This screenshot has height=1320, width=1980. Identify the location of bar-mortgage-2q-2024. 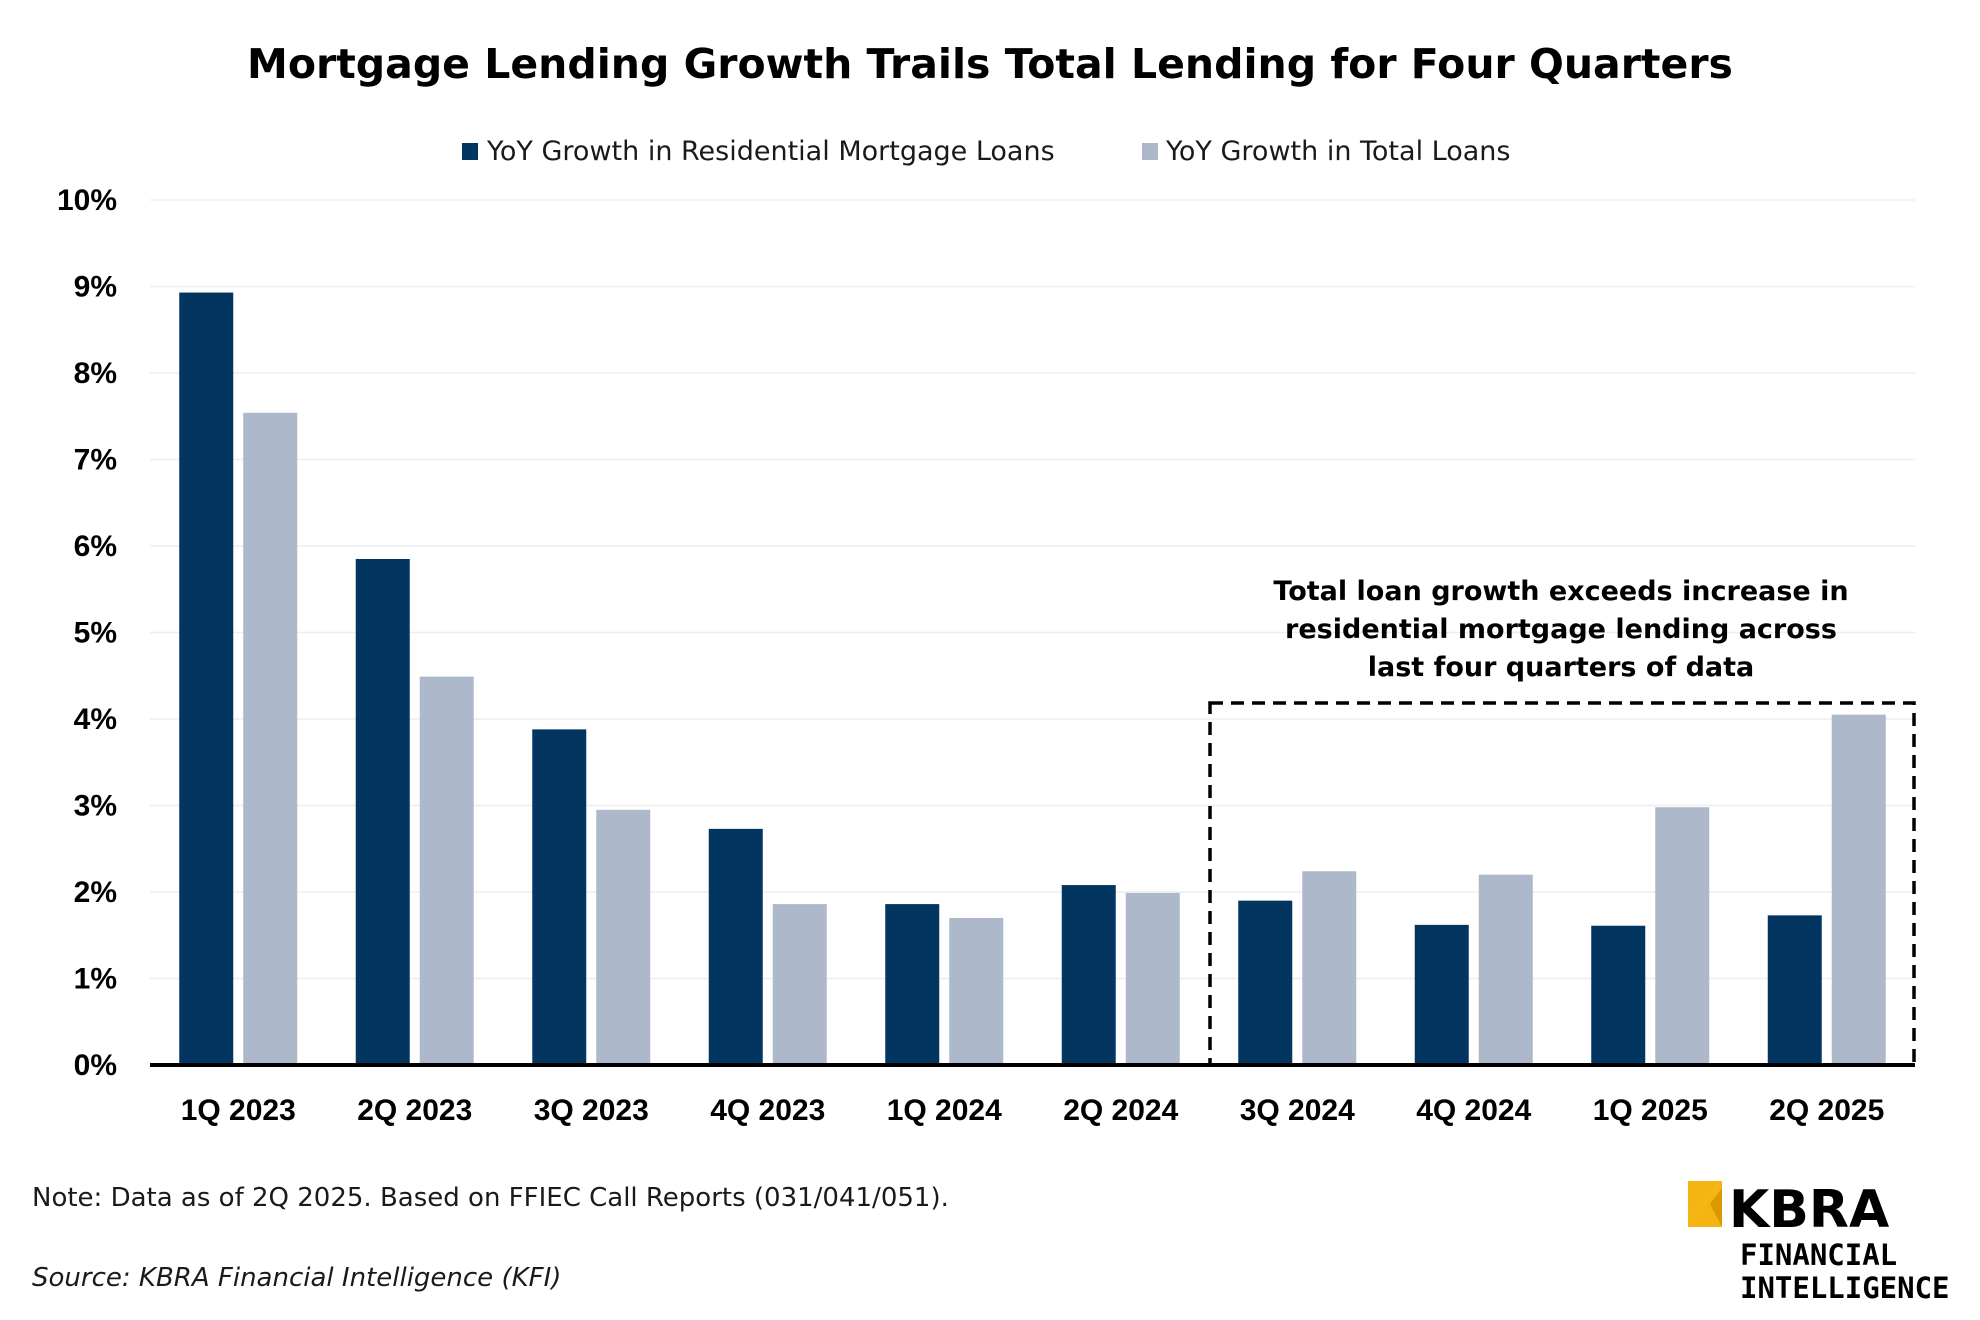
(1088, 975).